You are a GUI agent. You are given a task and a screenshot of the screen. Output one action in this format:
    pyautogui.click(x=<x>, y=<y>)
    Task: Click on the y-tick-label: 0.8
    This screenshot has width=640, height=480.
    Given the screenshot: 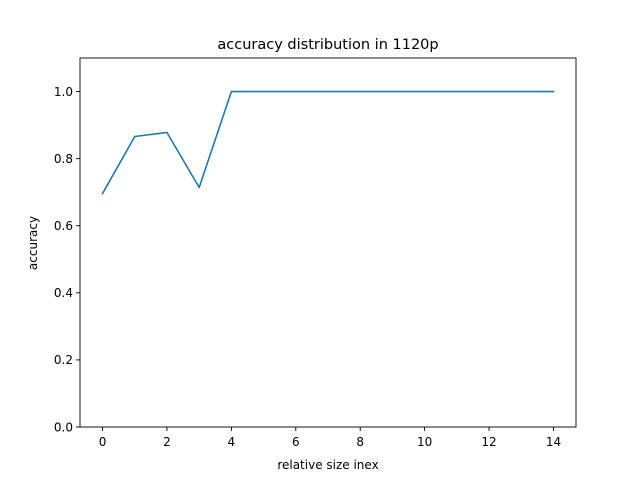 What is the action you would take?
    pyautogui.click(x=63, y=159)
    